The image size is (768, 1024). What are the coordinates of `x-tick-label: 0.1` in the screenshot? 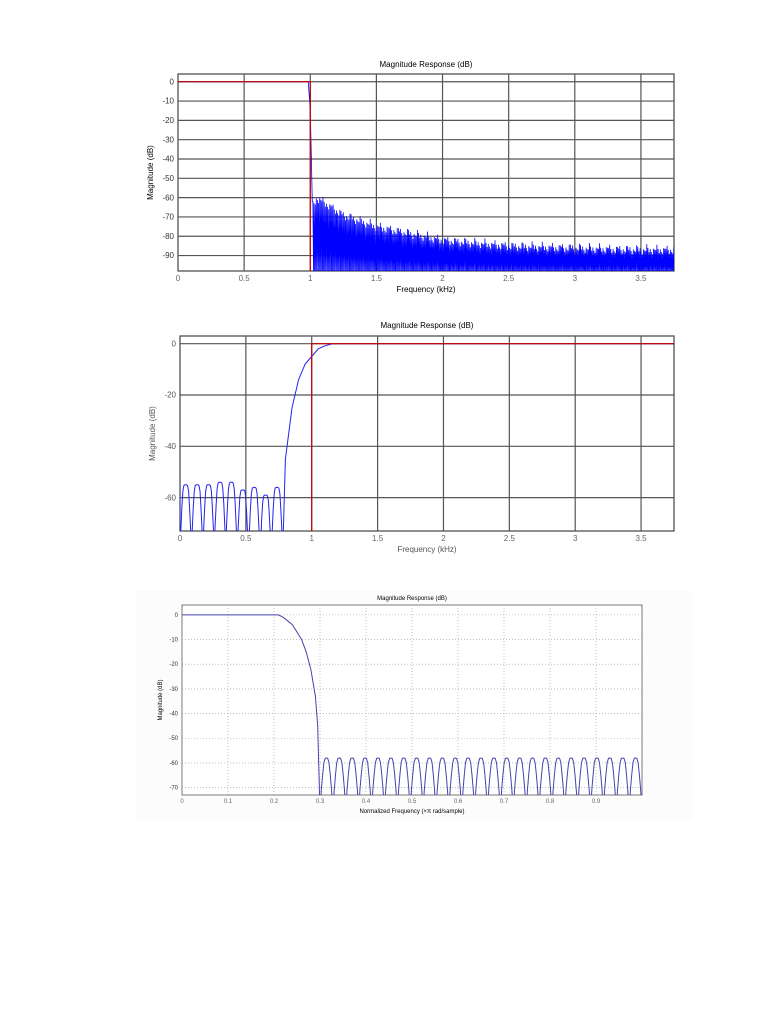 It's located at (228, 802).